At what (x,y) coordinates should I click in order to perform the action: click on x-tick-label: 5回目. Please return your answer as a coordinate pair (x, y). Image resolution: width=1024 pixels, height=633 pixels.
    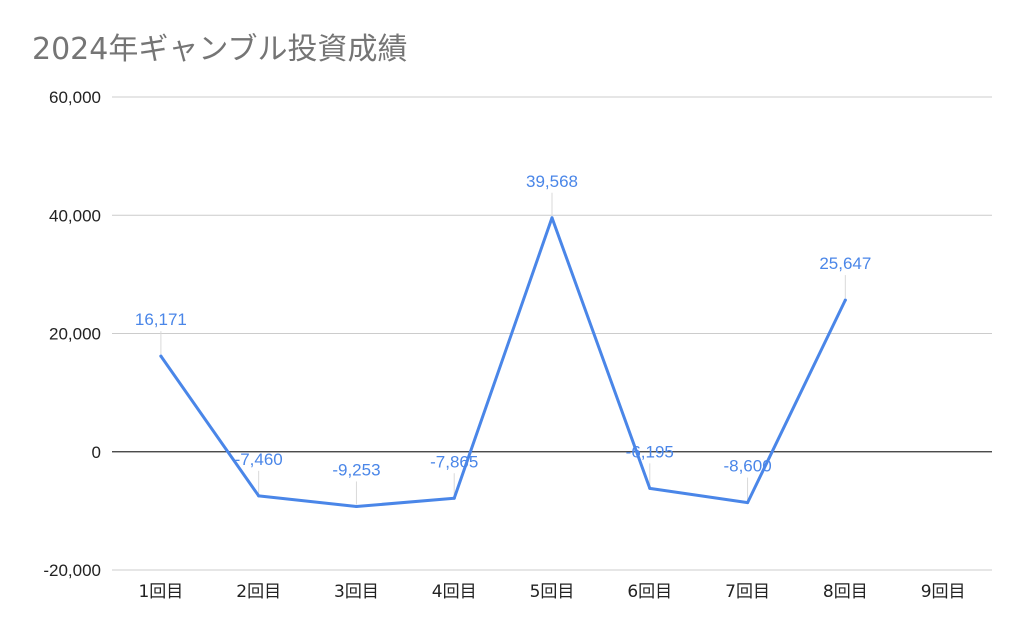
    Looking at the image, I should click on (552, 592).